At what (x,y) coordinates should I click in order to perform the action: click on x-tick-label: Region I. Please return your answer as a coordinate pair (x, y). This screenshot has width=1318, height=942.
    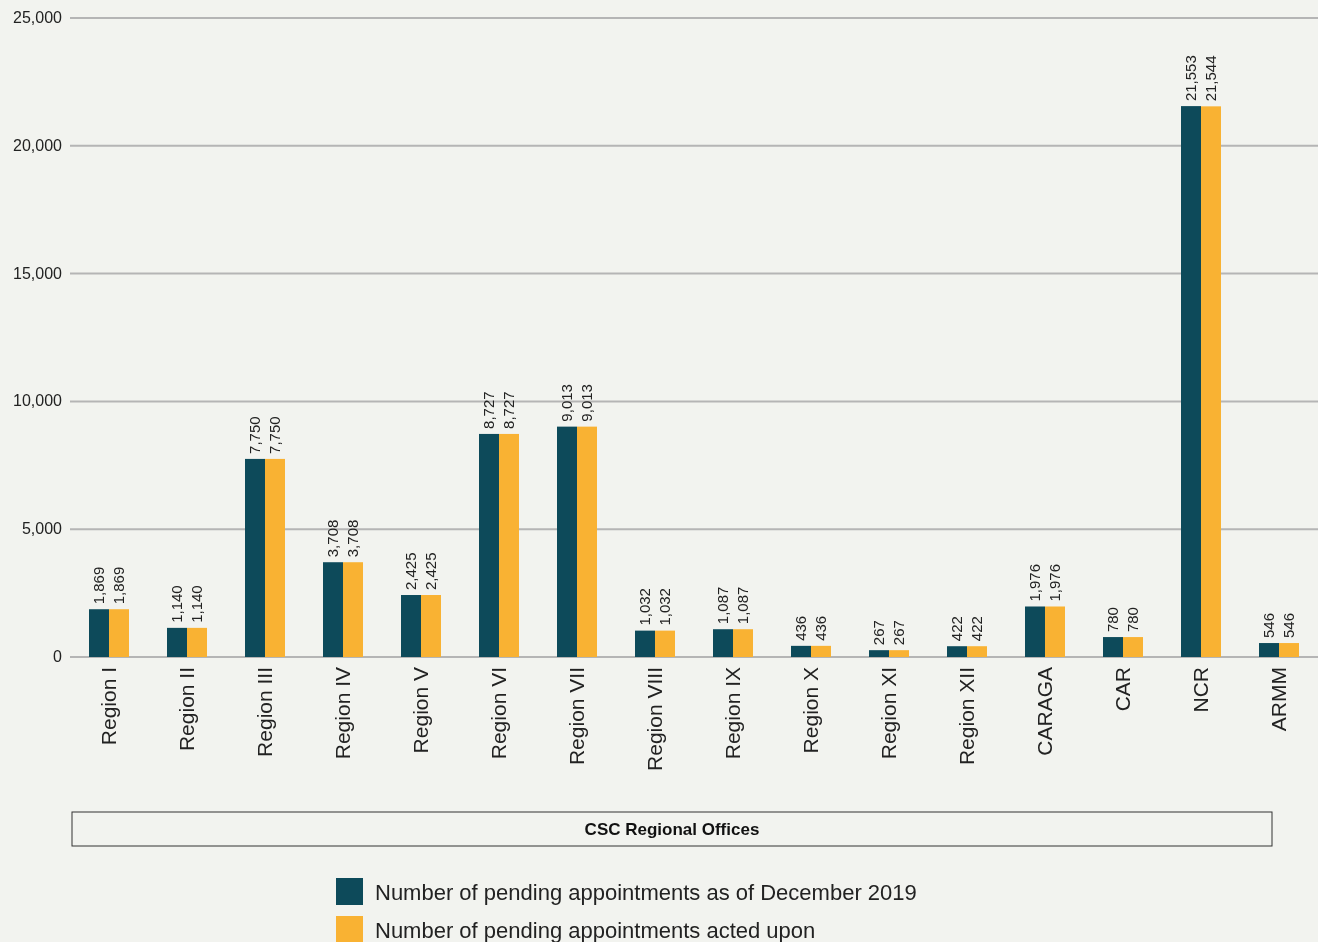
    Looking at the image, I should click on (108, 706).